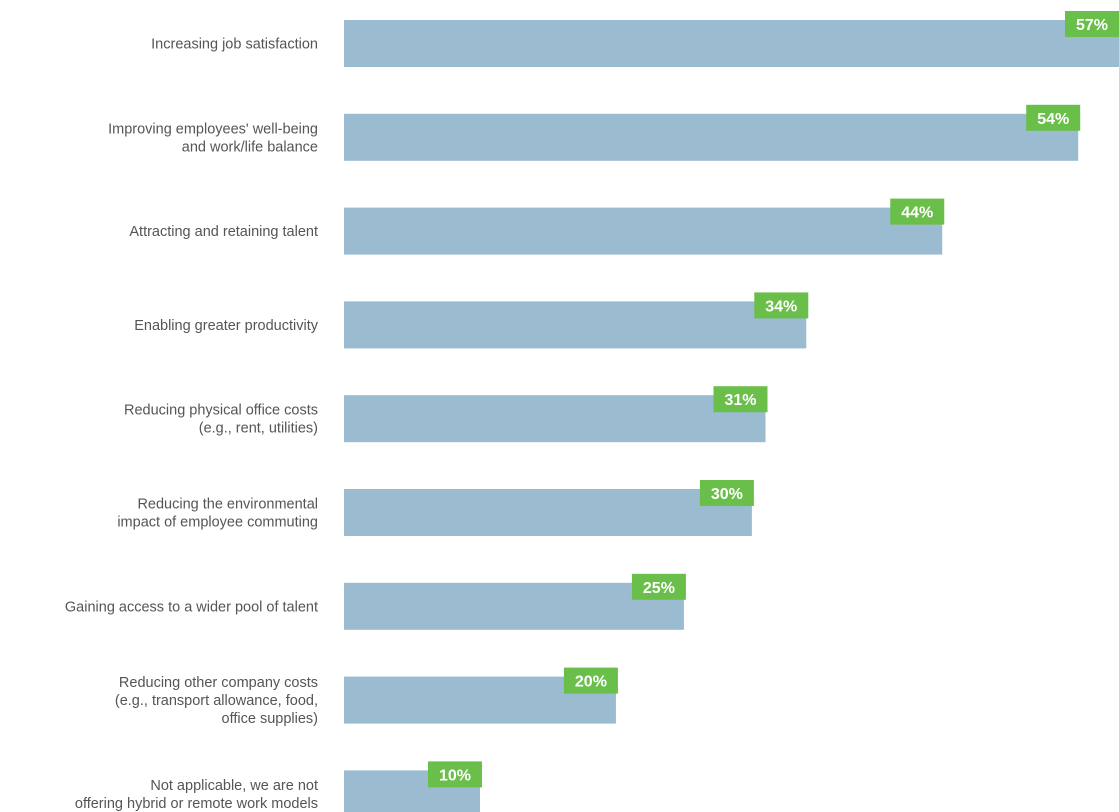 The height and width of the screenshot is (812, 1119). I want to click on category-label-line: and work/life balance, so click(250, 147).